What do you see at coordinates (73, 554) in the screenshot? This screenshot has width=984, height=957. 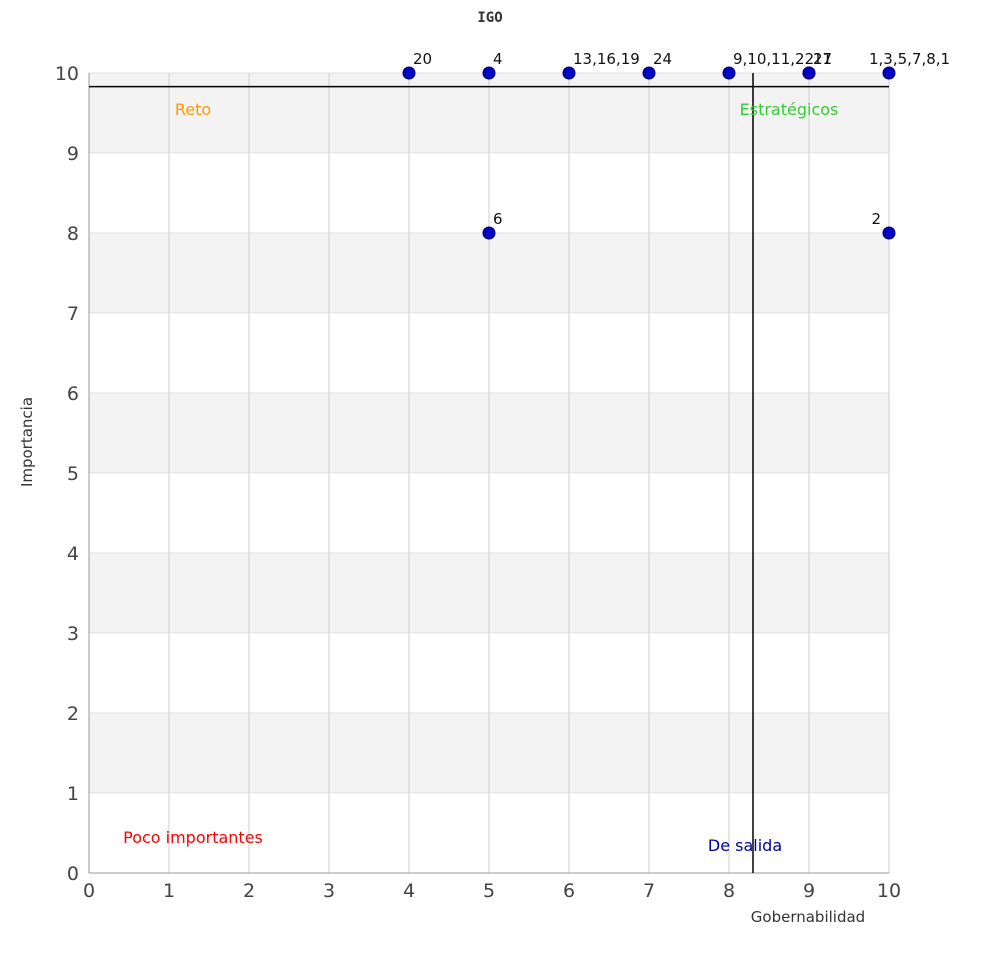 I see `y-tick-label: 4` at bounding box center [73, 554].